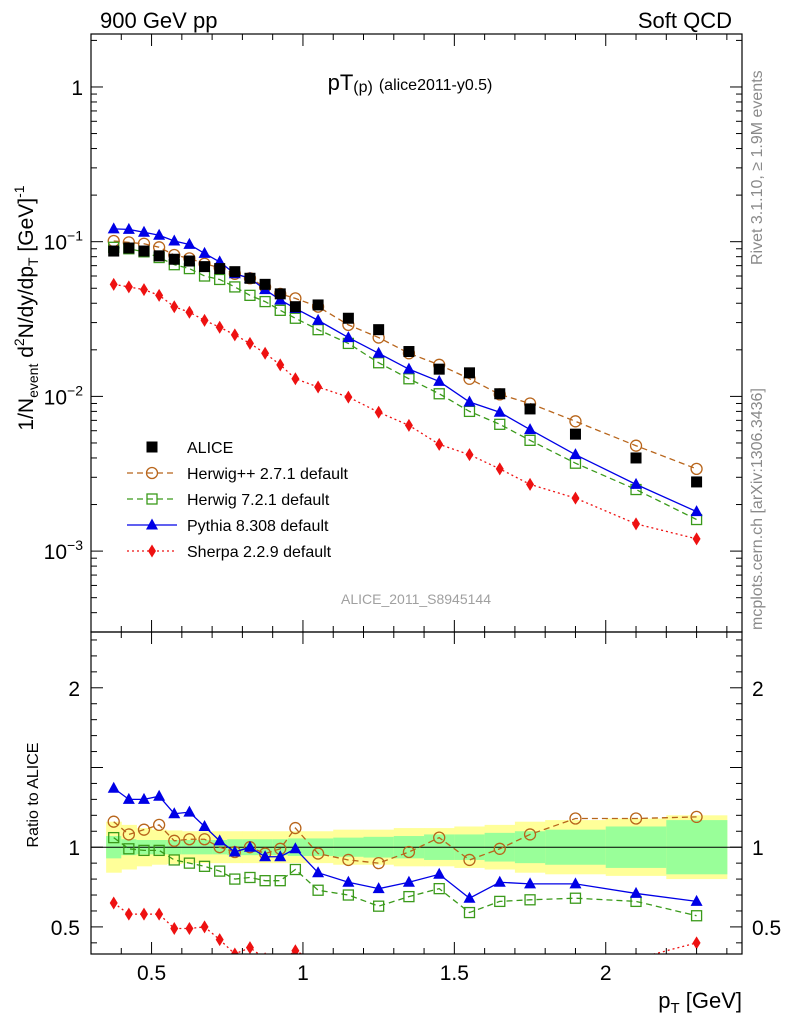  Describe the element at coordinates (229, 552) in the screenshot. I see `legend-entry: Sherpa 2.2.9 default` at that location.